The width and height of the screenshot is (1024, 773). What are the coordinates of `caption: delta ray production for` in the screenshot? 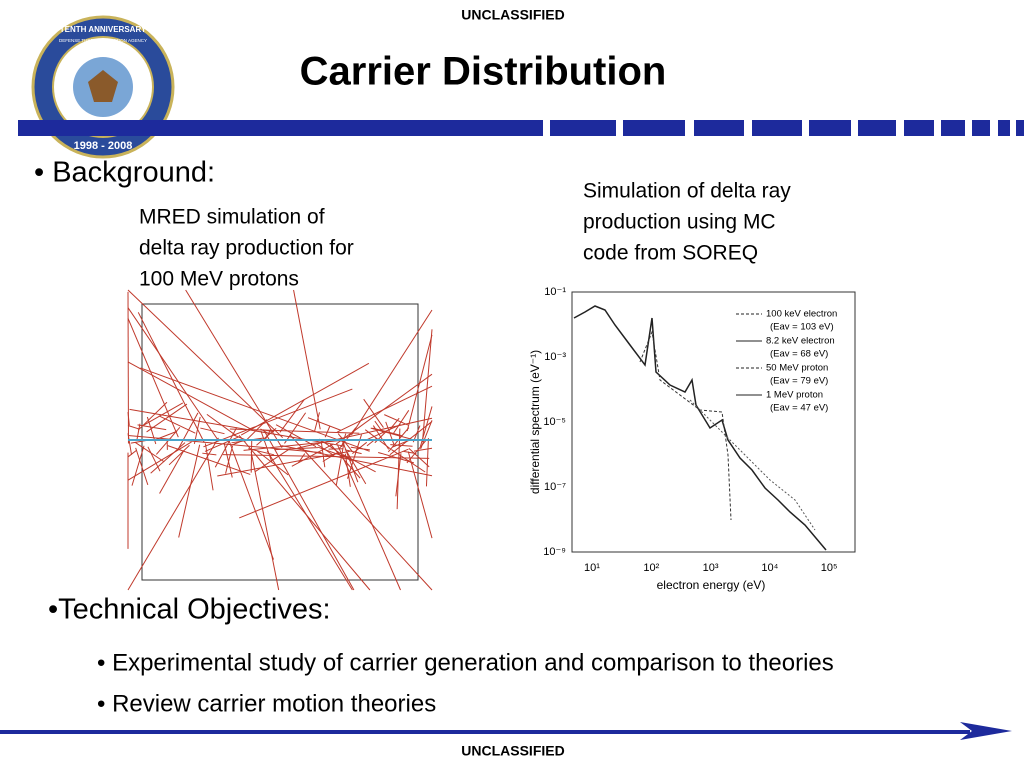 It's located at (246, 248).